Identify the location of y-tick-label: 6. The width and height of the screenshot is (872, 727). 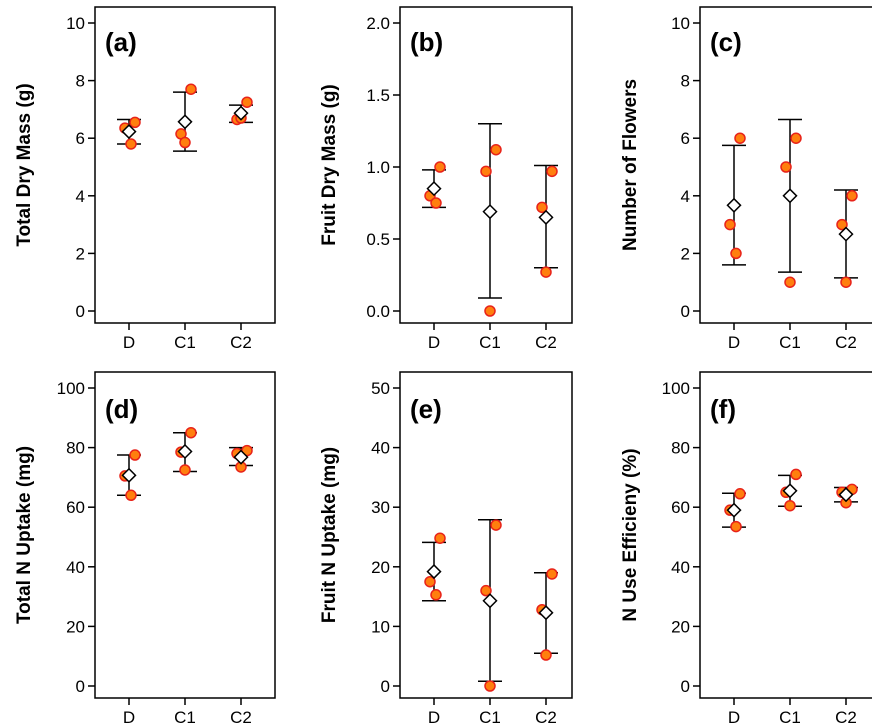
(80, 138).